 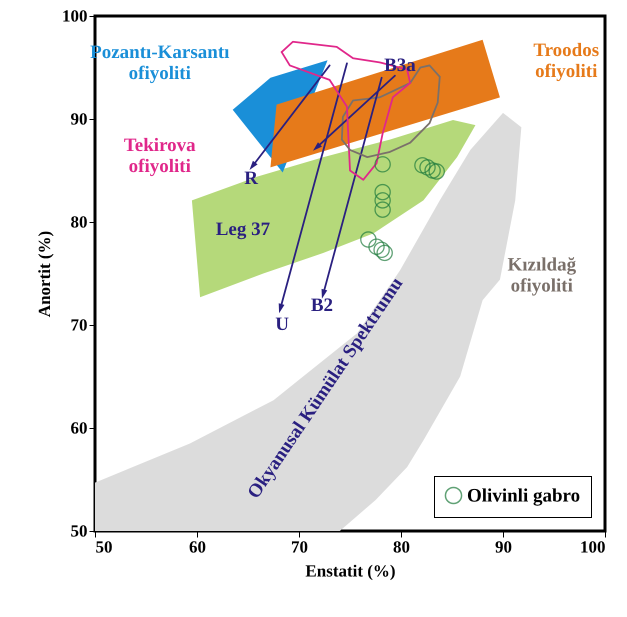 I want to click on y-tick-label: 50, so click(x=79, y=531).